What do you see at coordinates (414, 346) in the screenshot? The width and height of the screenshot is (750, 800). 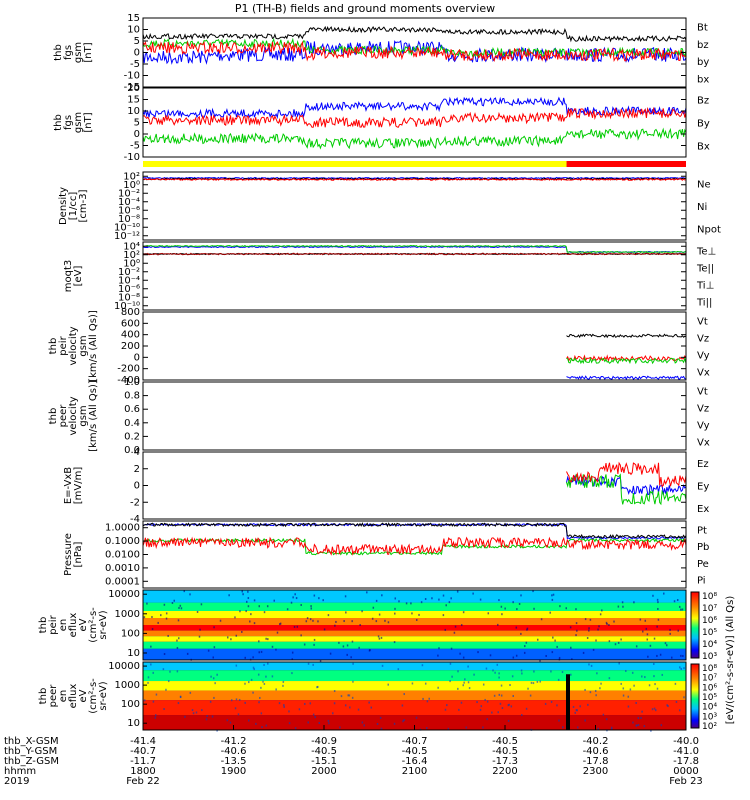 I see `panel-ion-velocity` at bounding box center [414, 346].